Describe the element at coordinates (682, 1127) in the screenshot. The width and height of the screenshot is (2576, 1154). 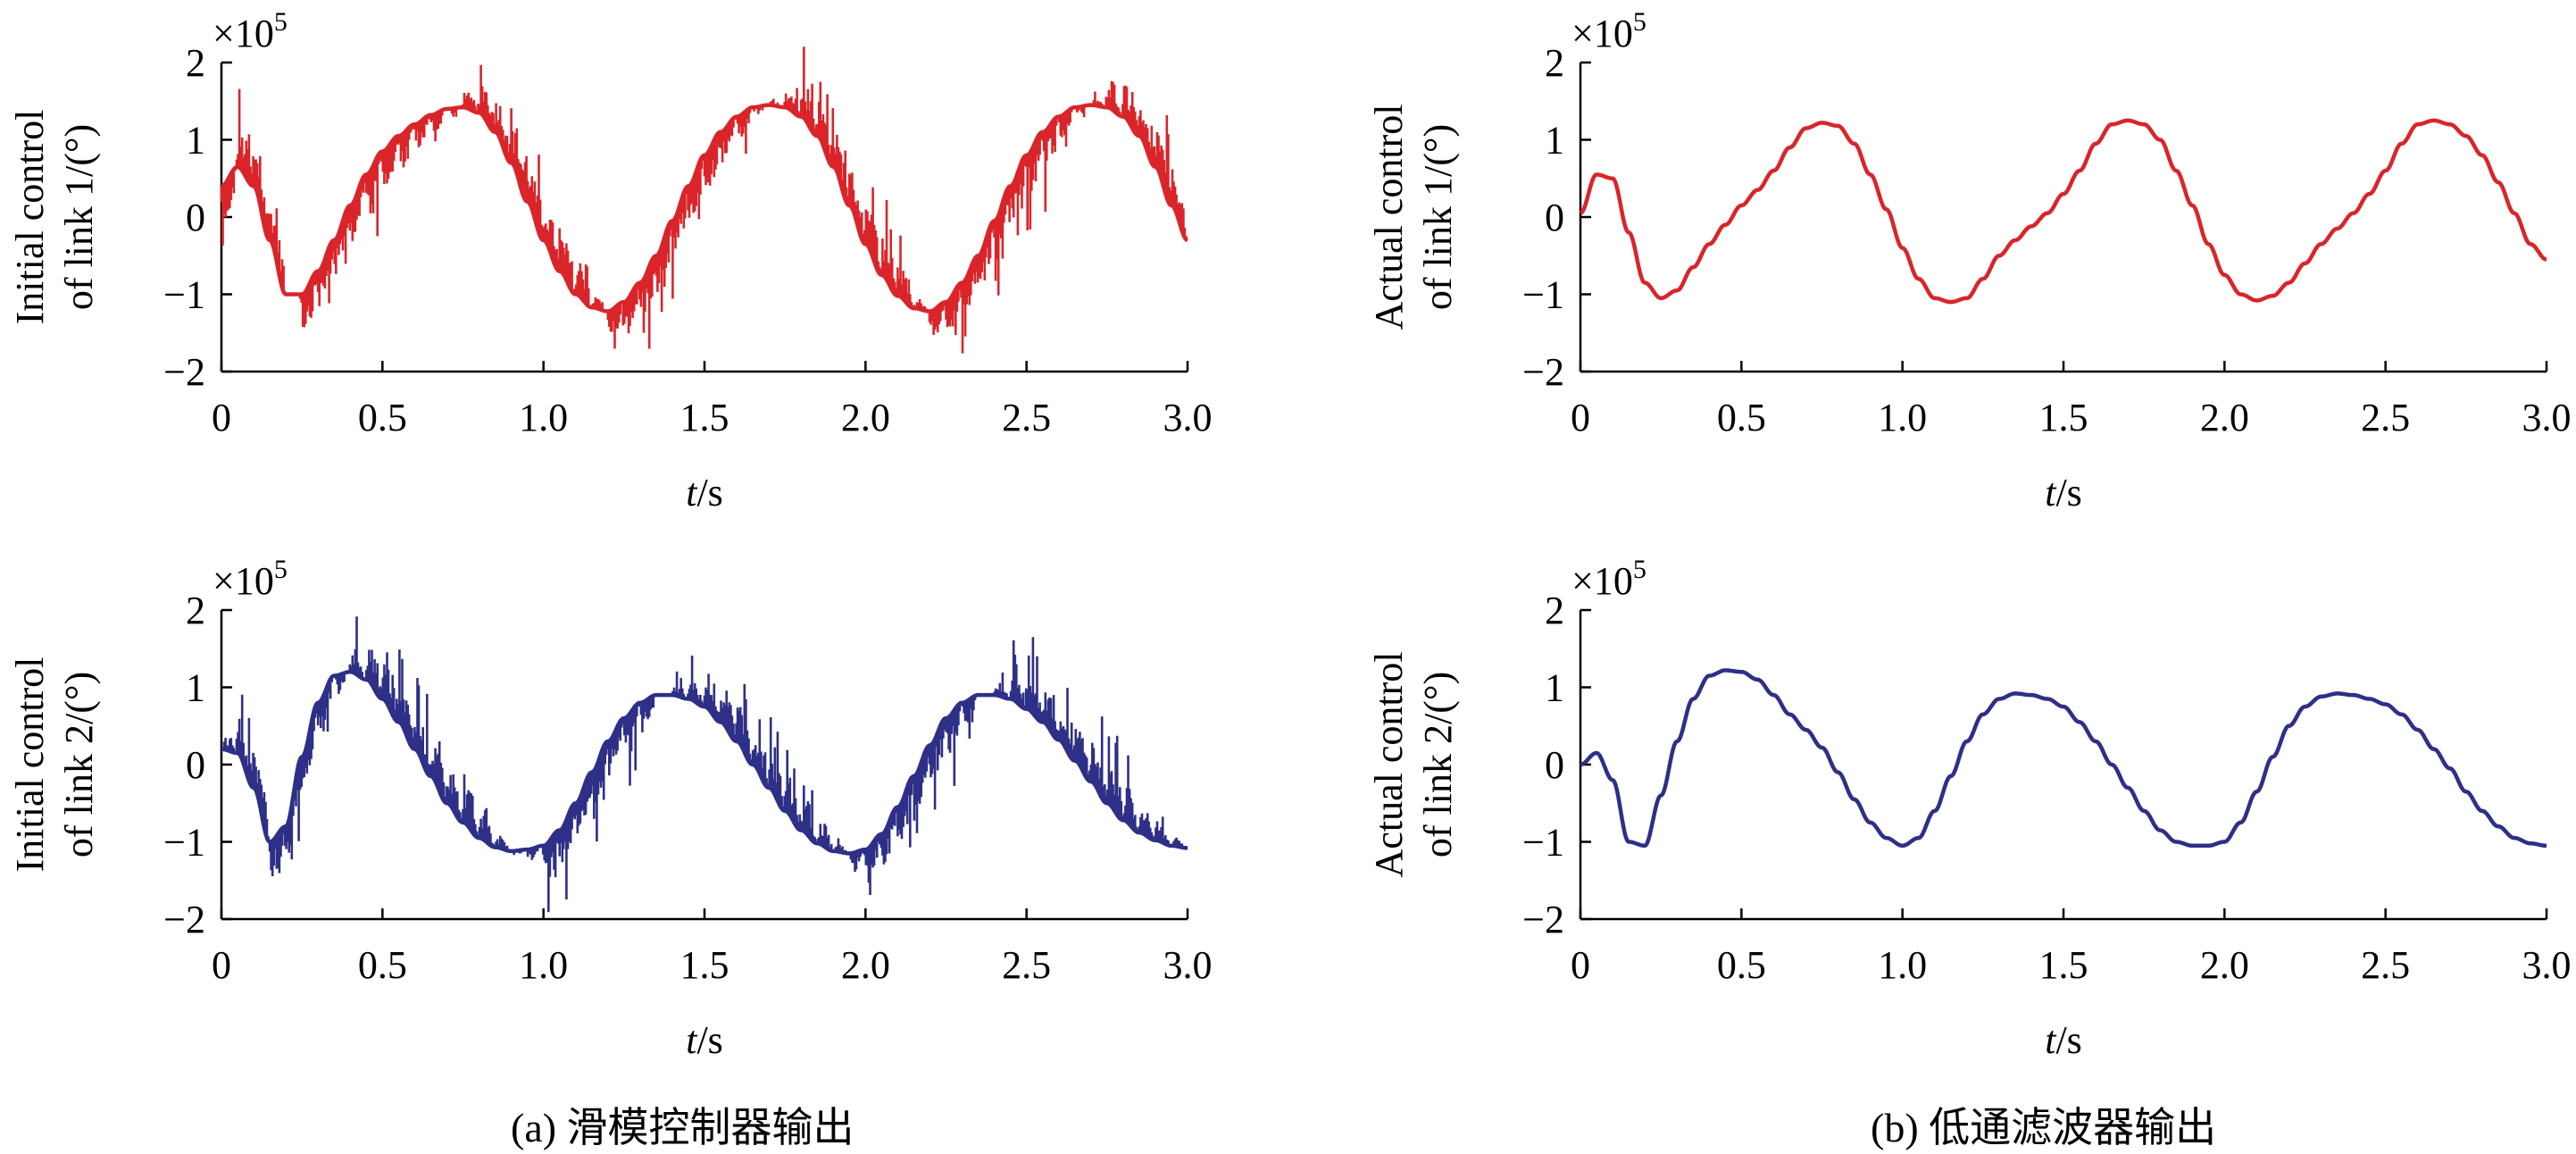
I see `caption-a: (a) 滑模控制器输出` at that location.